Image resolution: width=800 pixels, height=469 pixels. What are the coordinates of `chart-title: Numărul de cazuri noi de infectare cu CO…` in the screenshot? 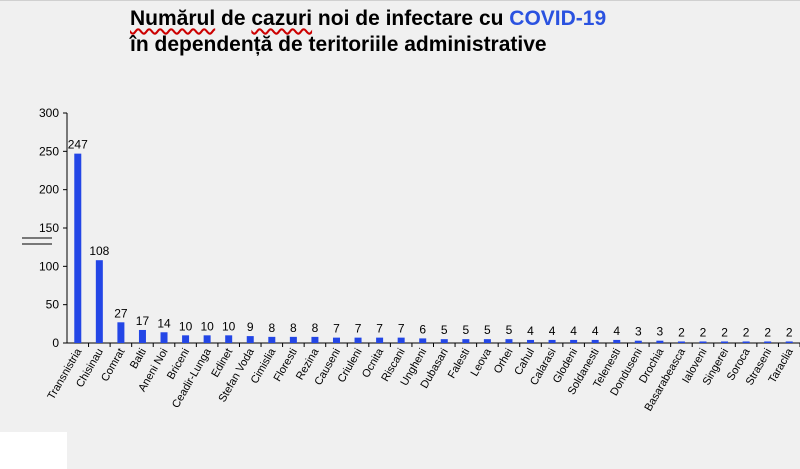 It's located at (368, 32).